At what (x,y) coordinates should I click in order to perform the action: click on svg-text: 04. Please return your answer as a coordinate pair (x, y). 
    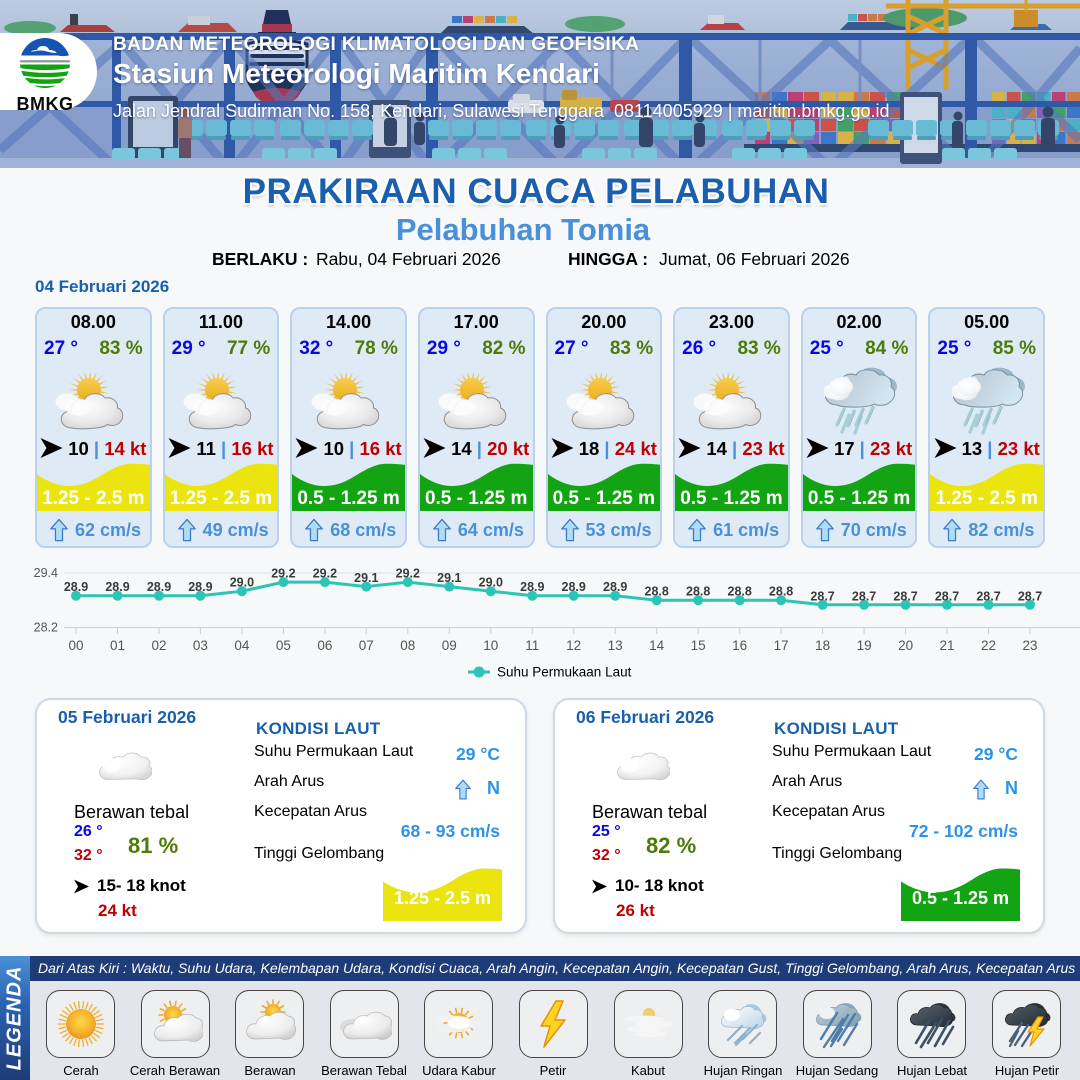
    Looking at the image, I should click on (242, 645).